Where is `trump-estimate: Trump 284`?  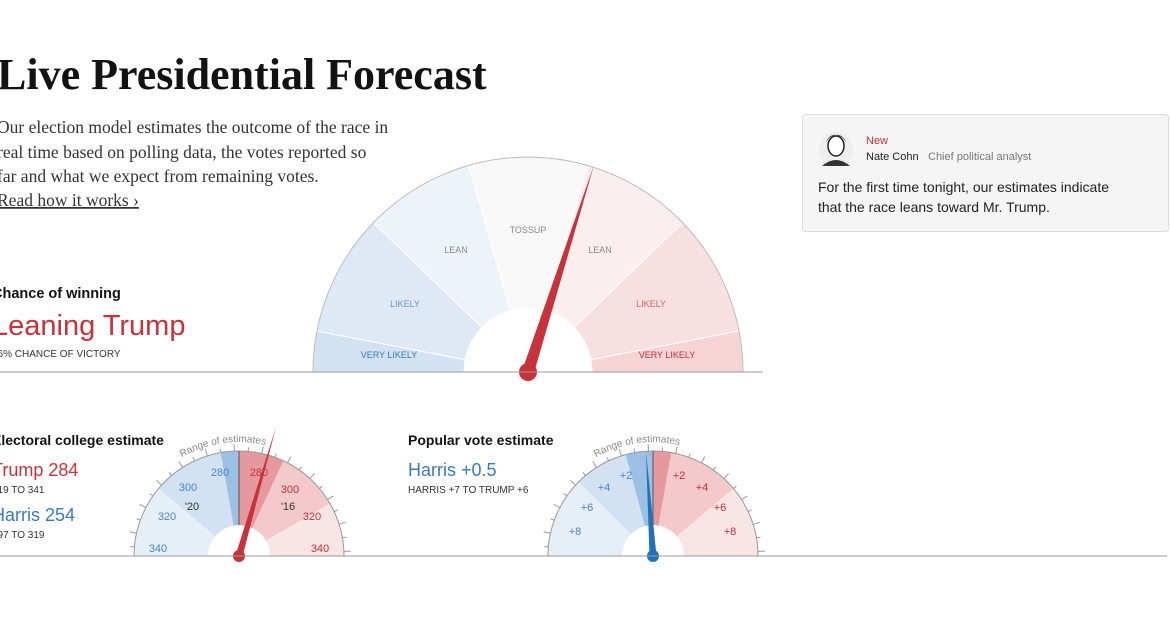
trump-estimate: Trump 284 is located at coordinates (39, 470).